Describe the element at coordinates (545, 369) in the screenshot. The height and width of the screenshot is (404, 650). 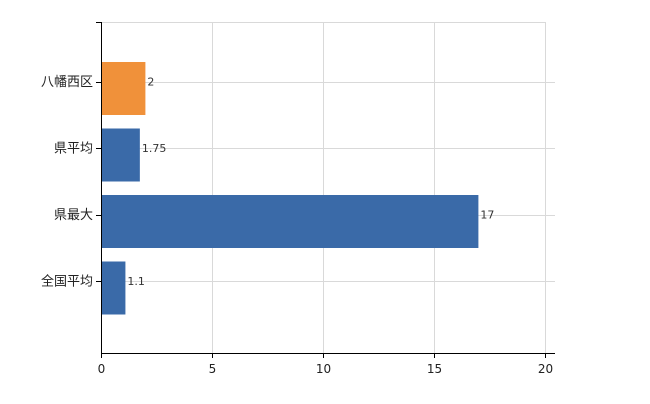
I see `x-tick-label: 20` at that location.